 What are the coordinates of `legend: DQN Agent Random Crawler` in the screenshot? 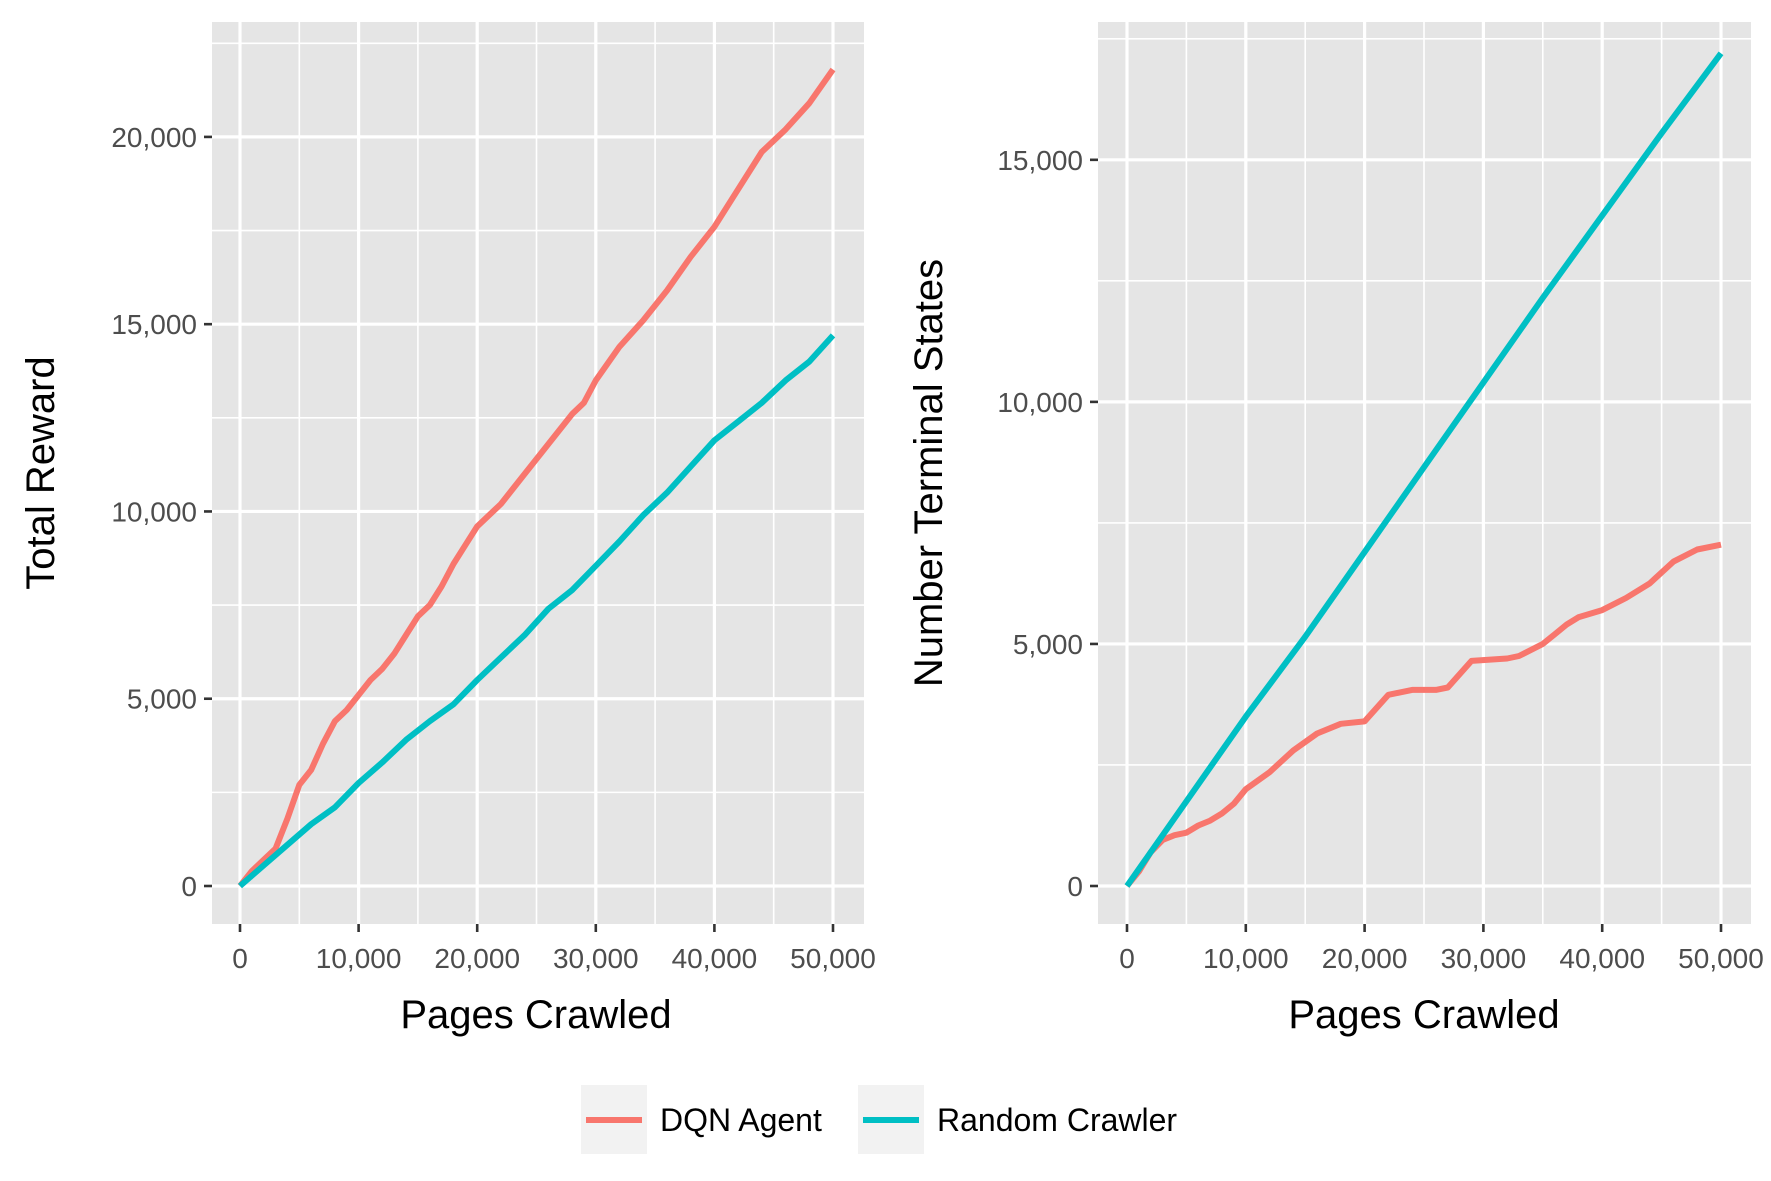 It's located at (879, 1119).